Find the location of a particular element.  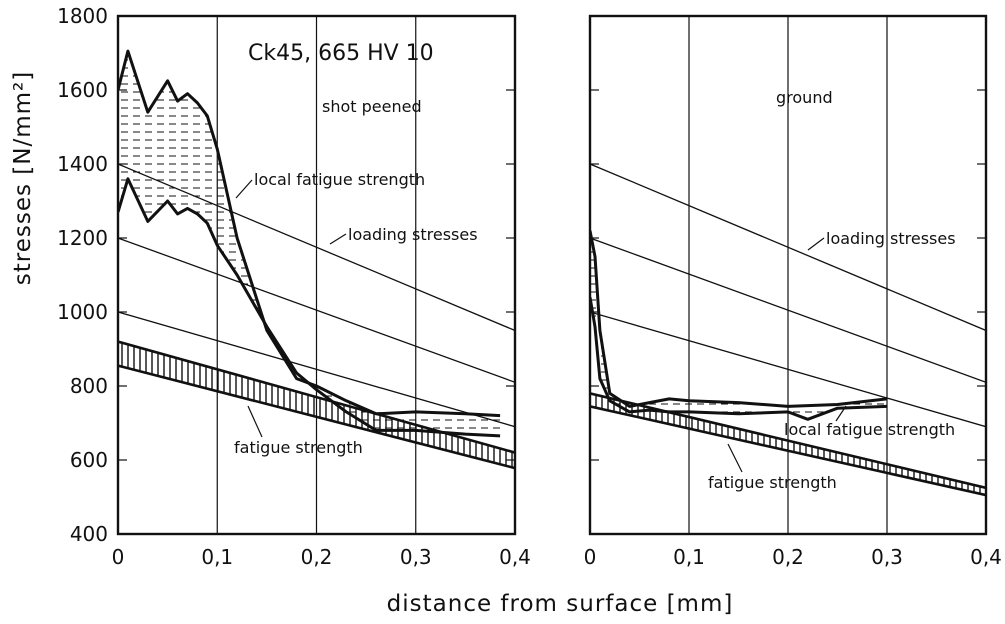

local-fatigue-strength-lower is located at coordinates (739, 358).